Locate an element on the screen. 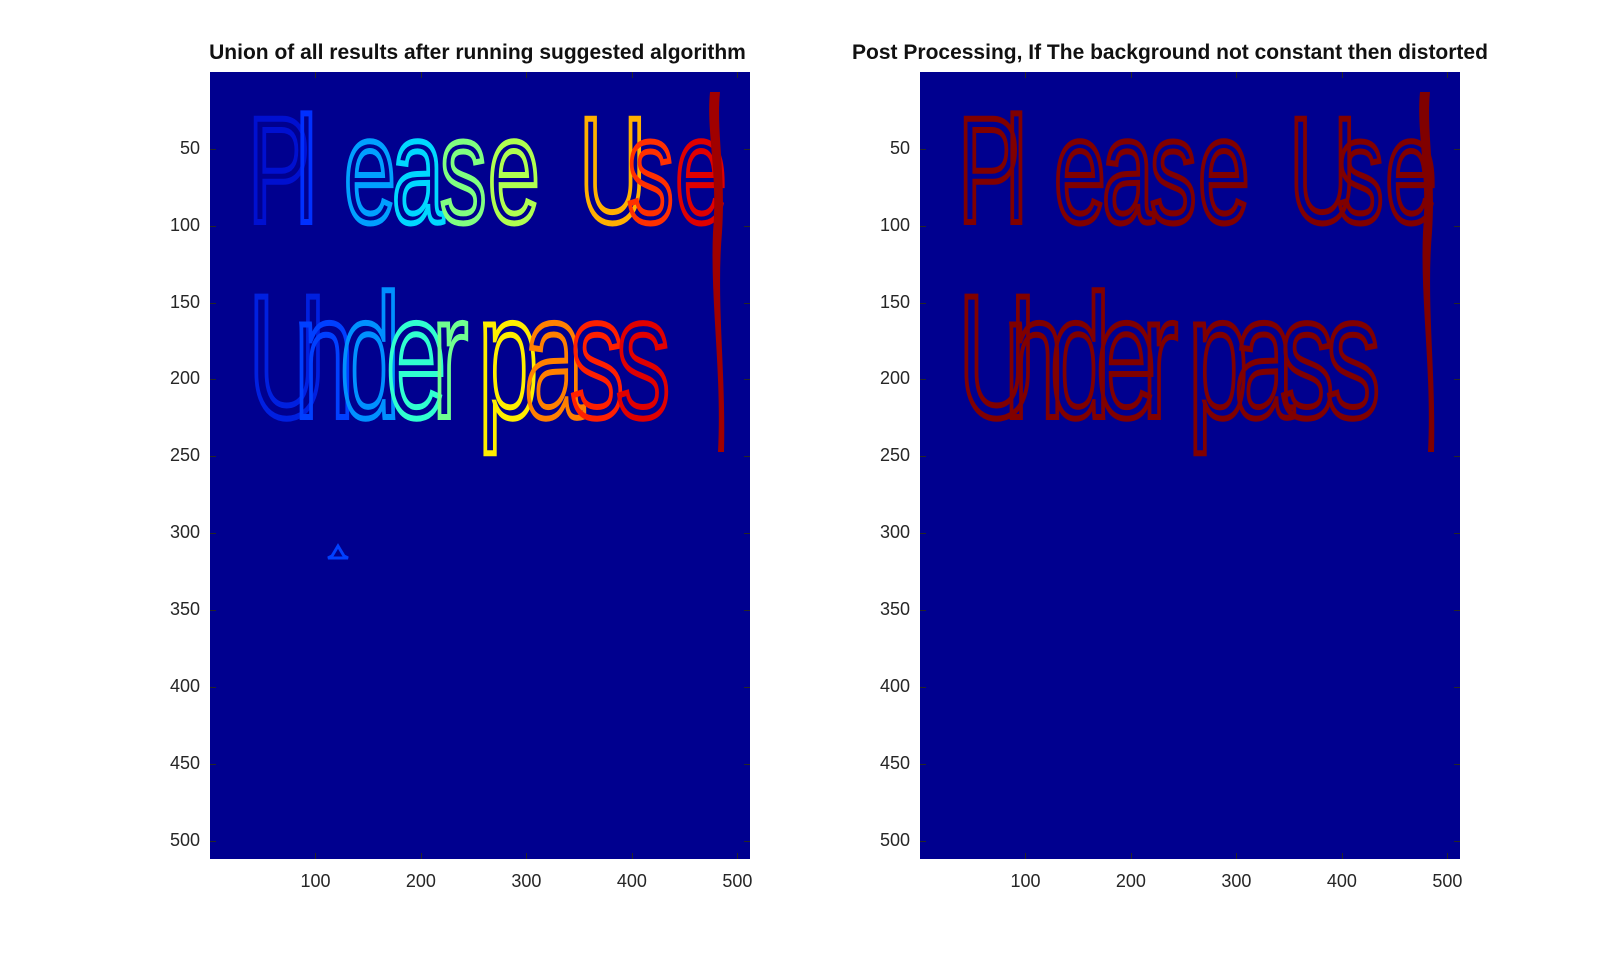 The image size is (1600, 956). x-tick-label: 200 is located at coordinates (420, 881).